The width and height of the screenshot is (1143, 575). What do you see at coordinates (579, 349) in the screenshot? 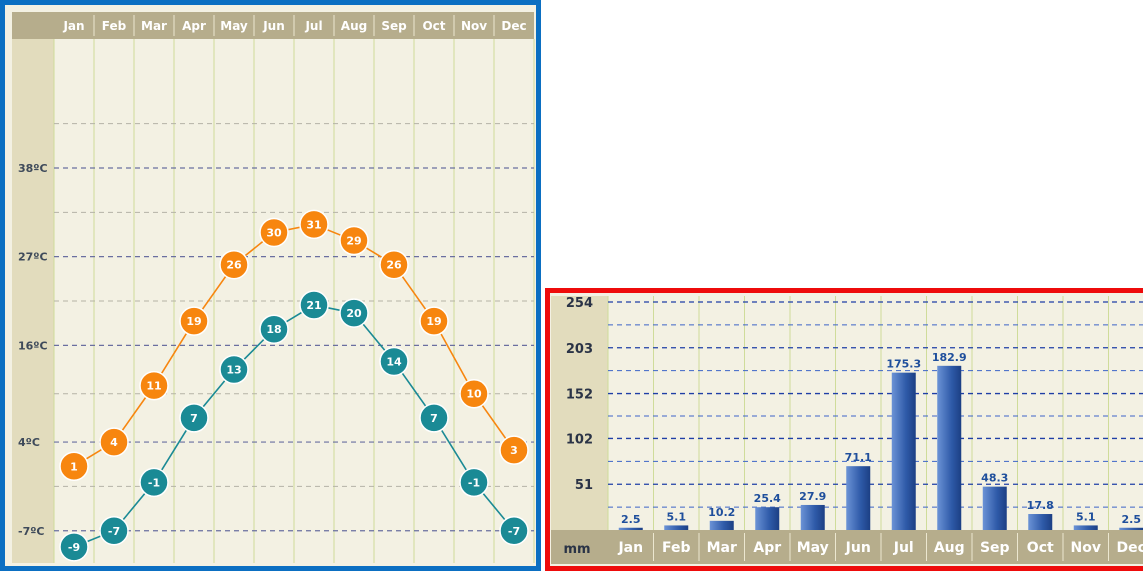
I see `y-tick-label: 203` at bounding box center [579, 349].